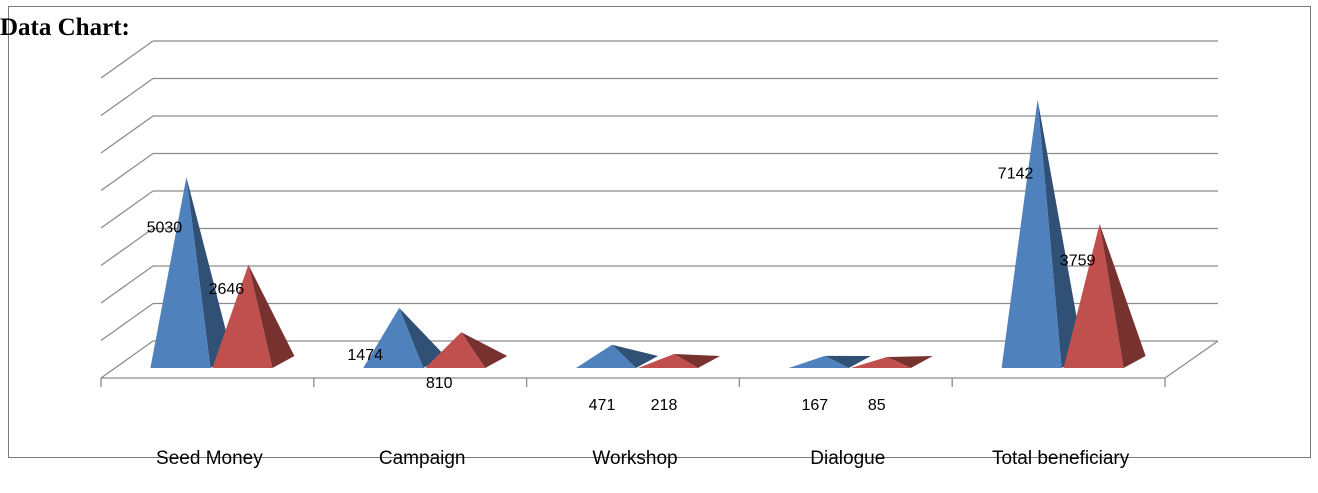 The height and width of the screenshot is (493, 1318). I want to click on data-label: 5030, so click(165, 228).